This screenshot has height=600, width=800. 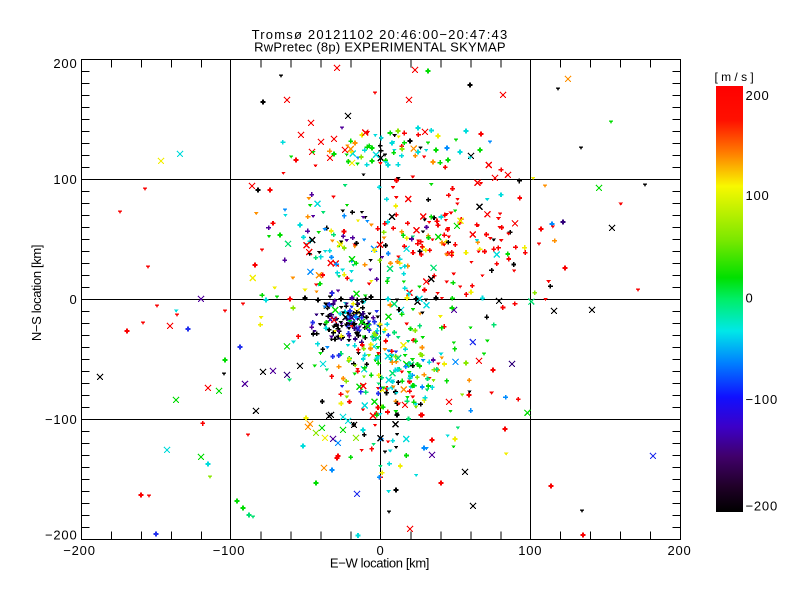 What do you see at coordinates (736, 77) in the screenshot?
I see `svg-text: [m/s]` at bounding box center [736, 77].